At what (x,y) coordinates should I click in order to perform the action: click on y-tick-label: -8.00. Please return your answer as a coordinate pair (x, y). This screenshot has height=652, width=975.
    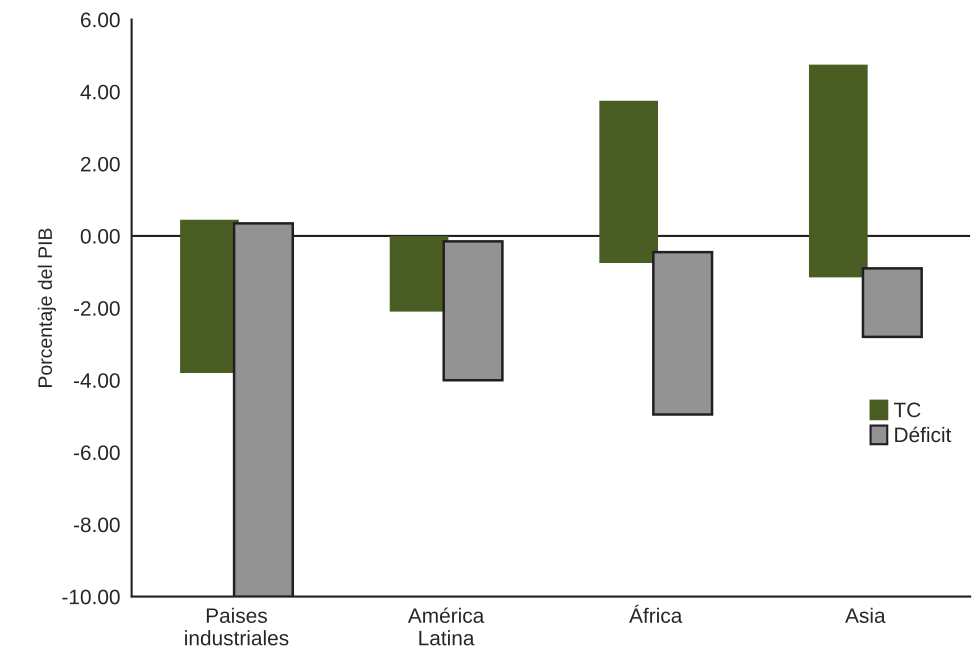
    Looking at the image, I should click on (97, 524).